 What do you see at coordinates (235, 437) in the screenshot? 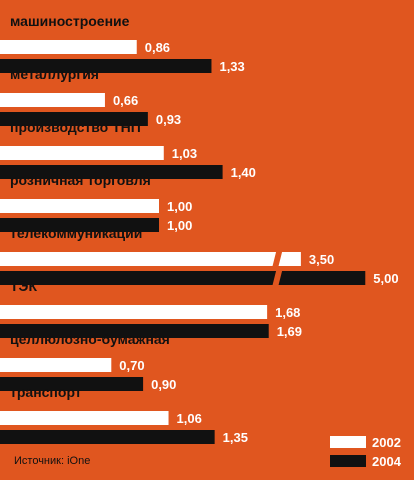
I see `value-label: 1,35` at bounding box center [235, 437].